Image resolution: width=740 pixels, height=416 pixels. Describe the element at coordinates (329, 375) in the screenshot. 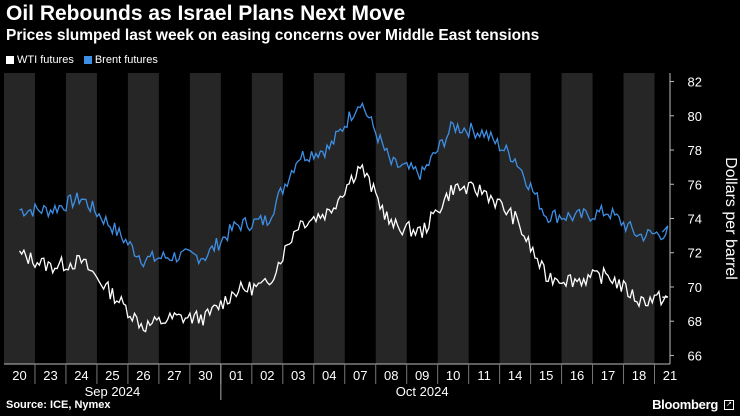

I see `x-tick-label: 04` at that location.